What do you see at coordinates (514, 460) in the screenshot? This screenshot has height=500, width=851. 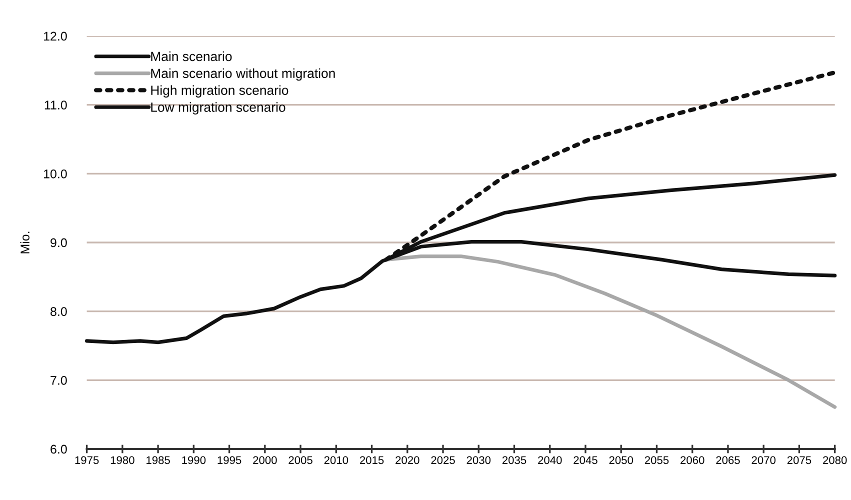 I see `x-tick-label: 2035` at bounding box center [514, 460].